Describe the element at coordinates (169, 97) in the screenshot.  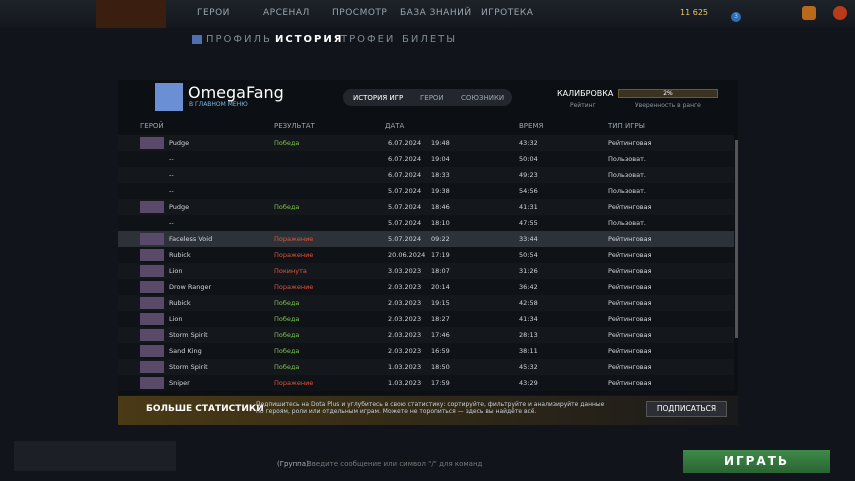
I see `avatar` at that location.